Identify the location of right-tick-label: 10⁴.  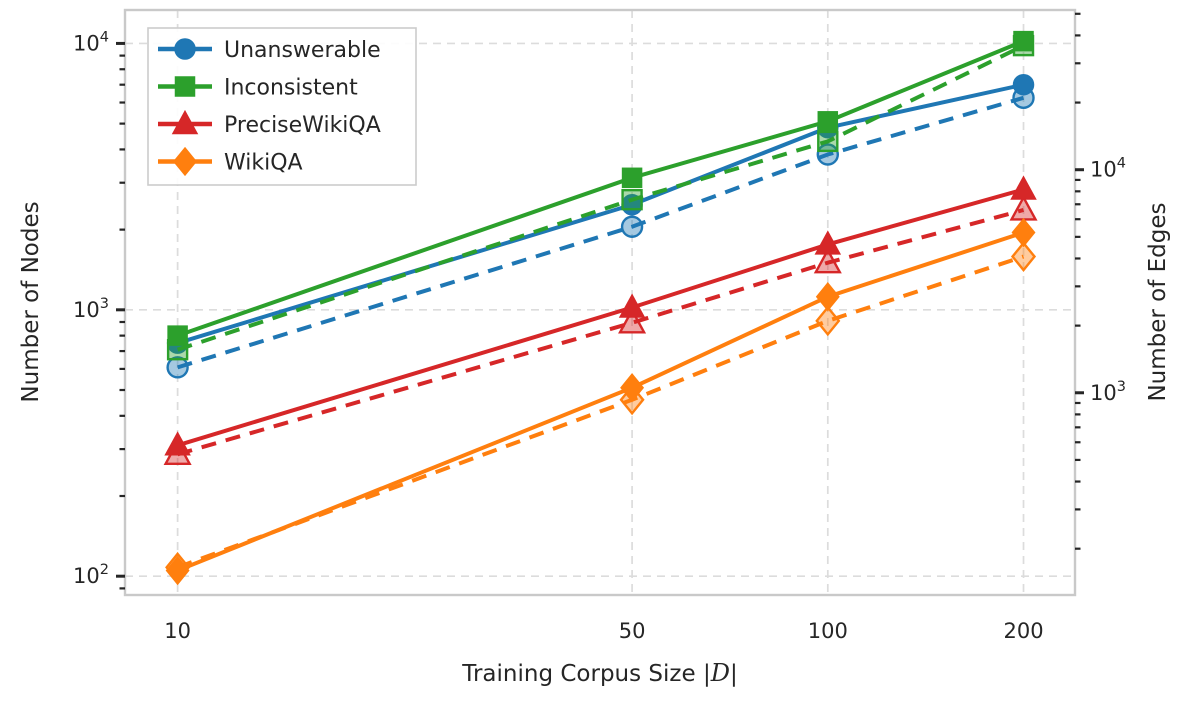
(1108, 169).